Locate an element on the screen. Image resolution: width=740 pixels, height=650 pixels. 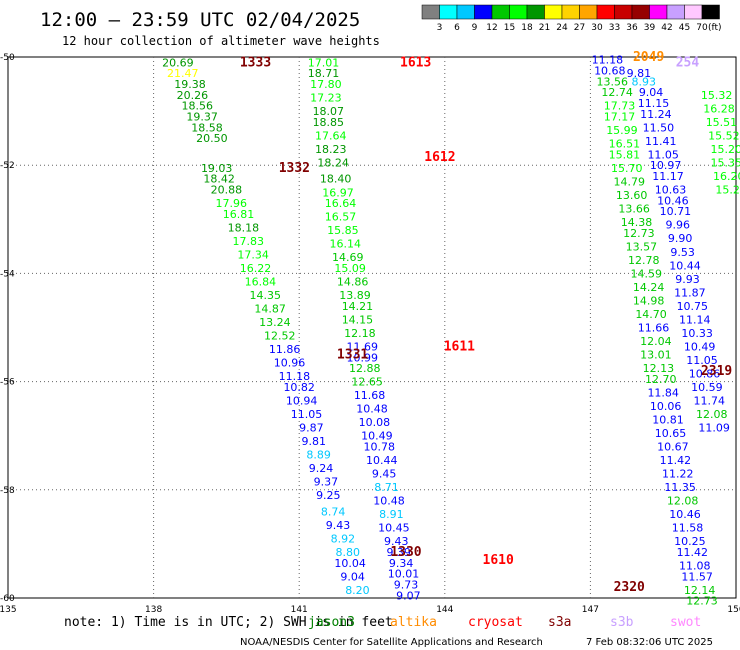
swh-value: 18.71 is located at coordinates (324, 73).